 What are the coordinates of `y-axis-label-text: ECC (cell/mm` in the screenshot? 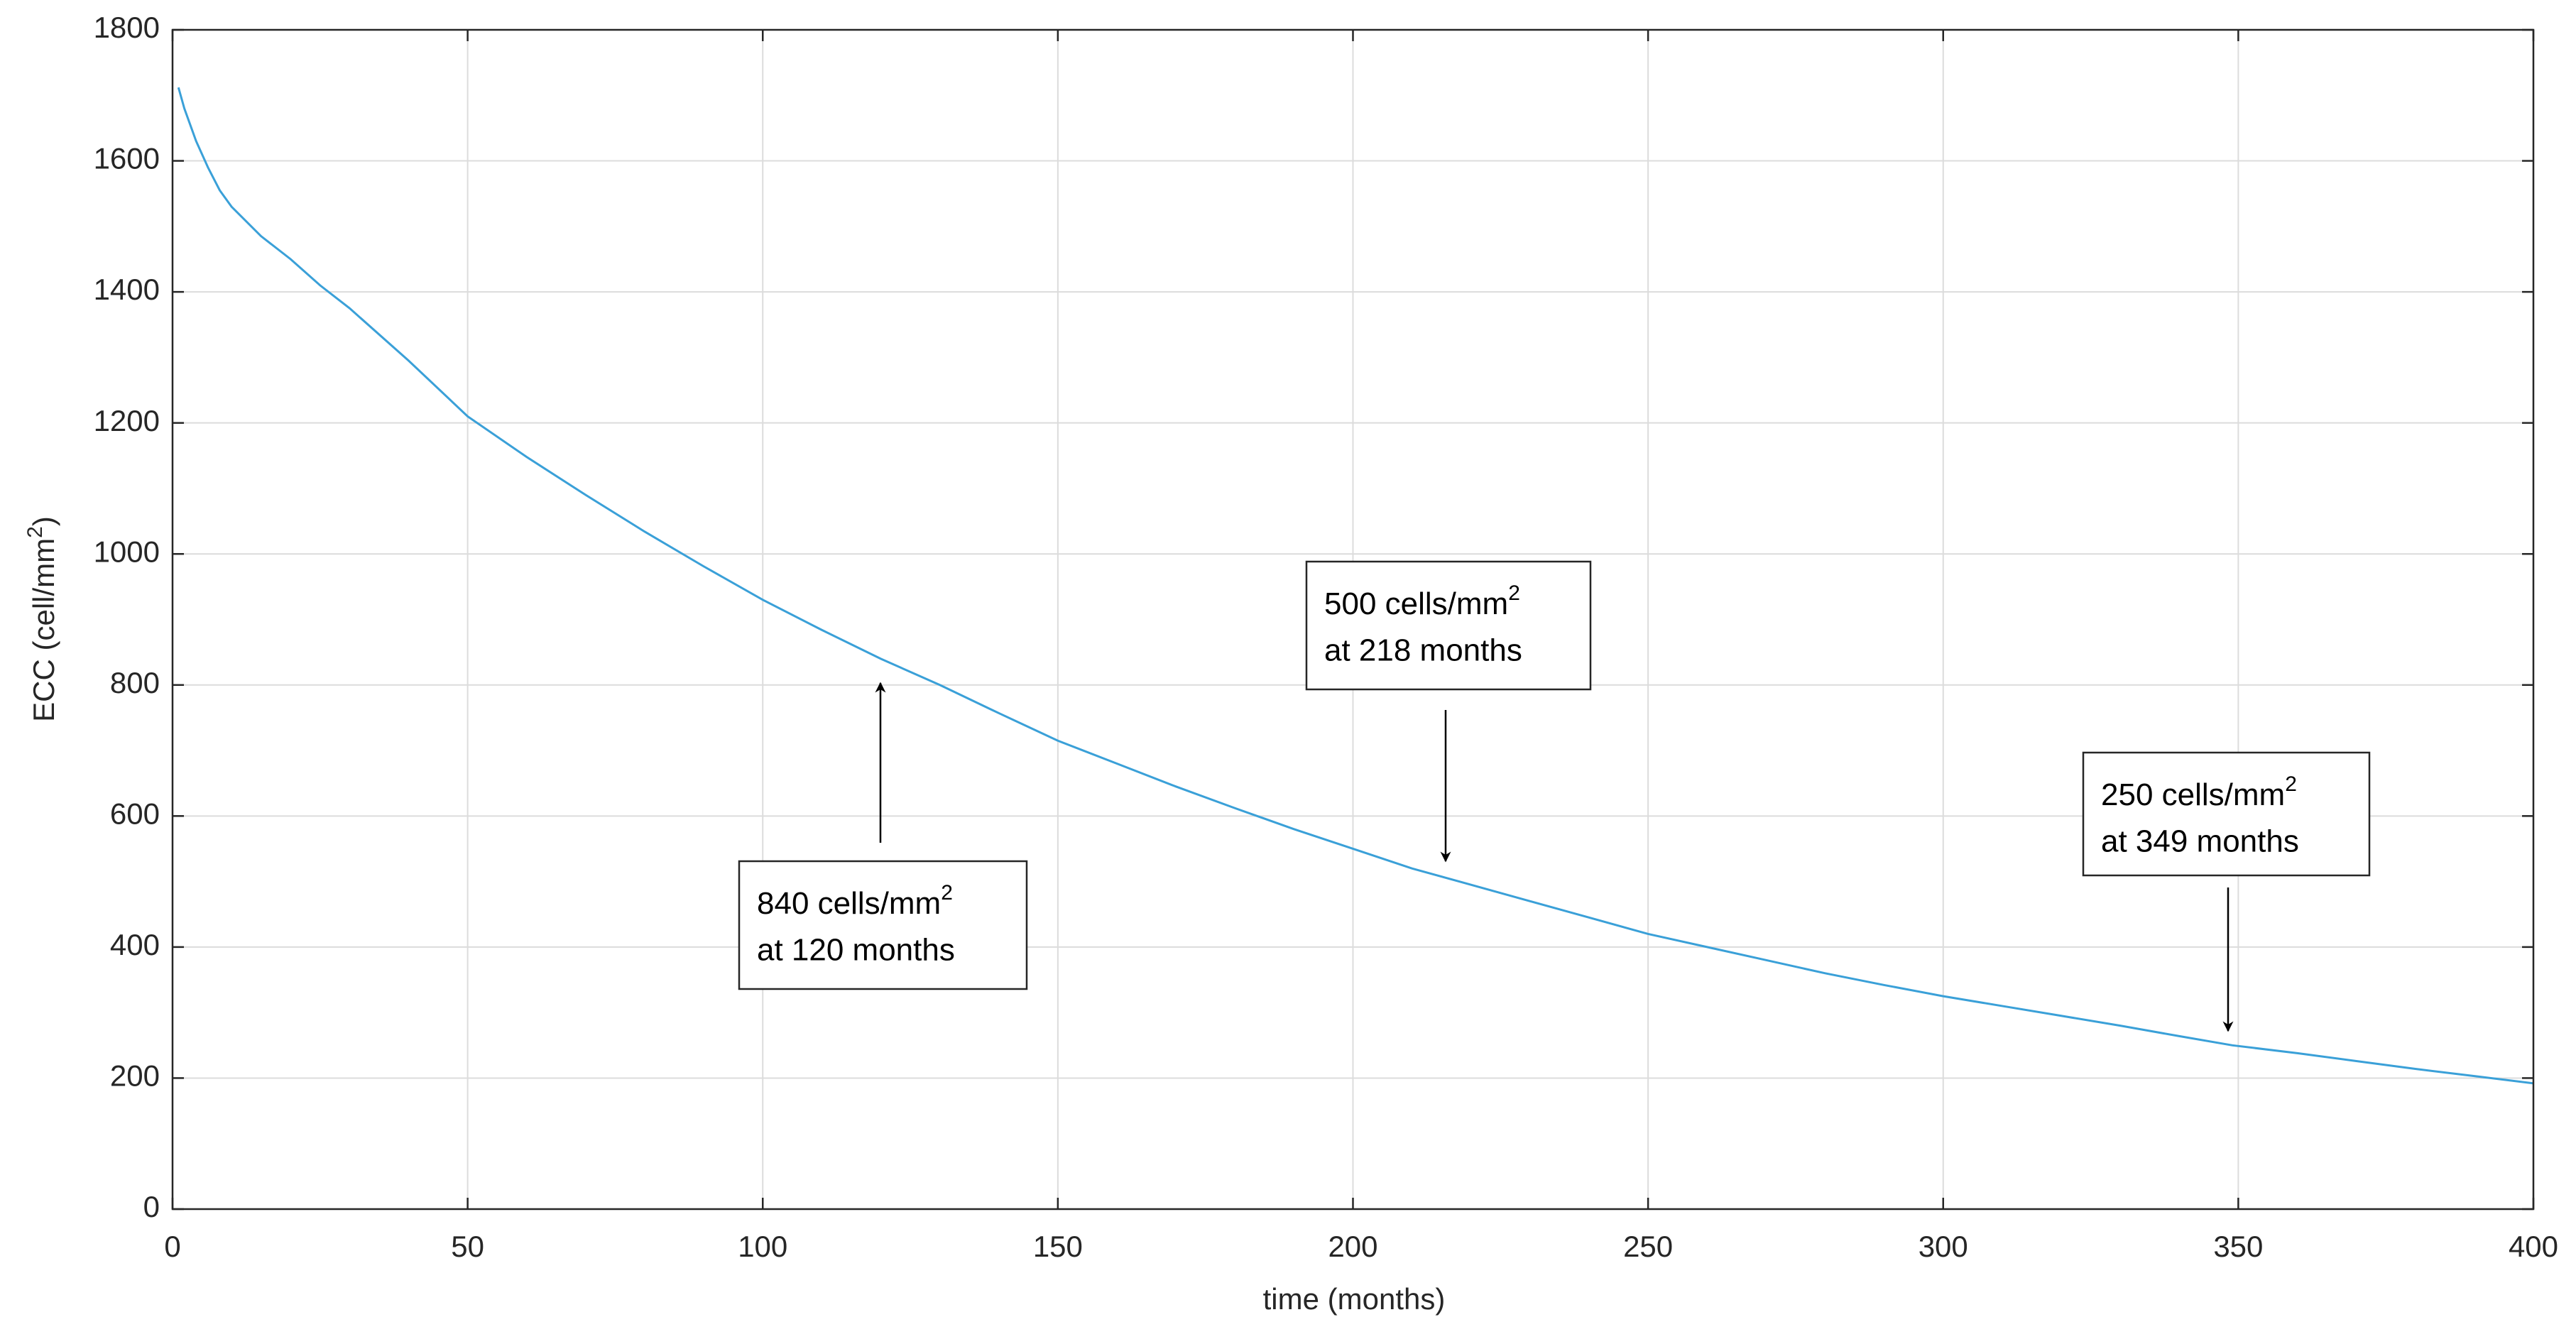 It's located at (43, 630).